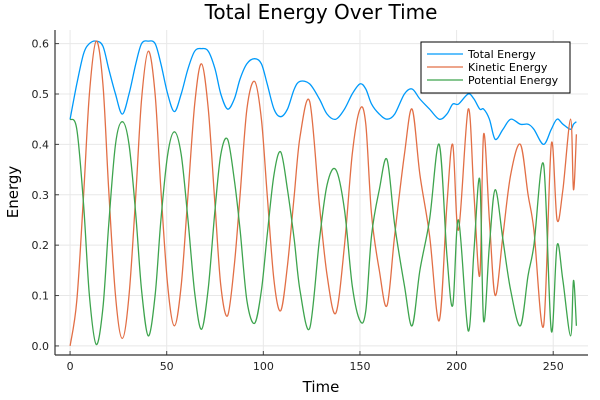 The image size is (600, 400). Describe the element at coordinates (359, 366) in the screenshot. I see `x-tick-label: 150` at that location.